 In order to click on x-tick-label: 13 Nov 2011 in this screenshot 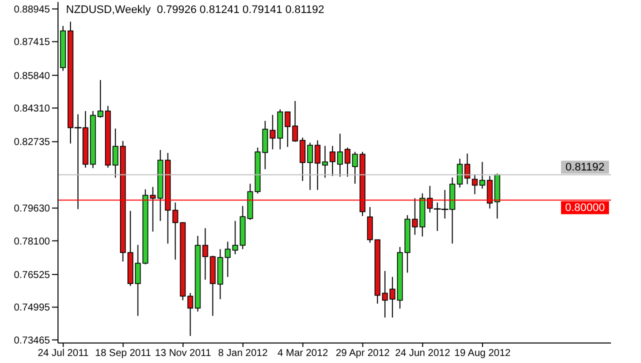, I will do `click(183, 354)`.